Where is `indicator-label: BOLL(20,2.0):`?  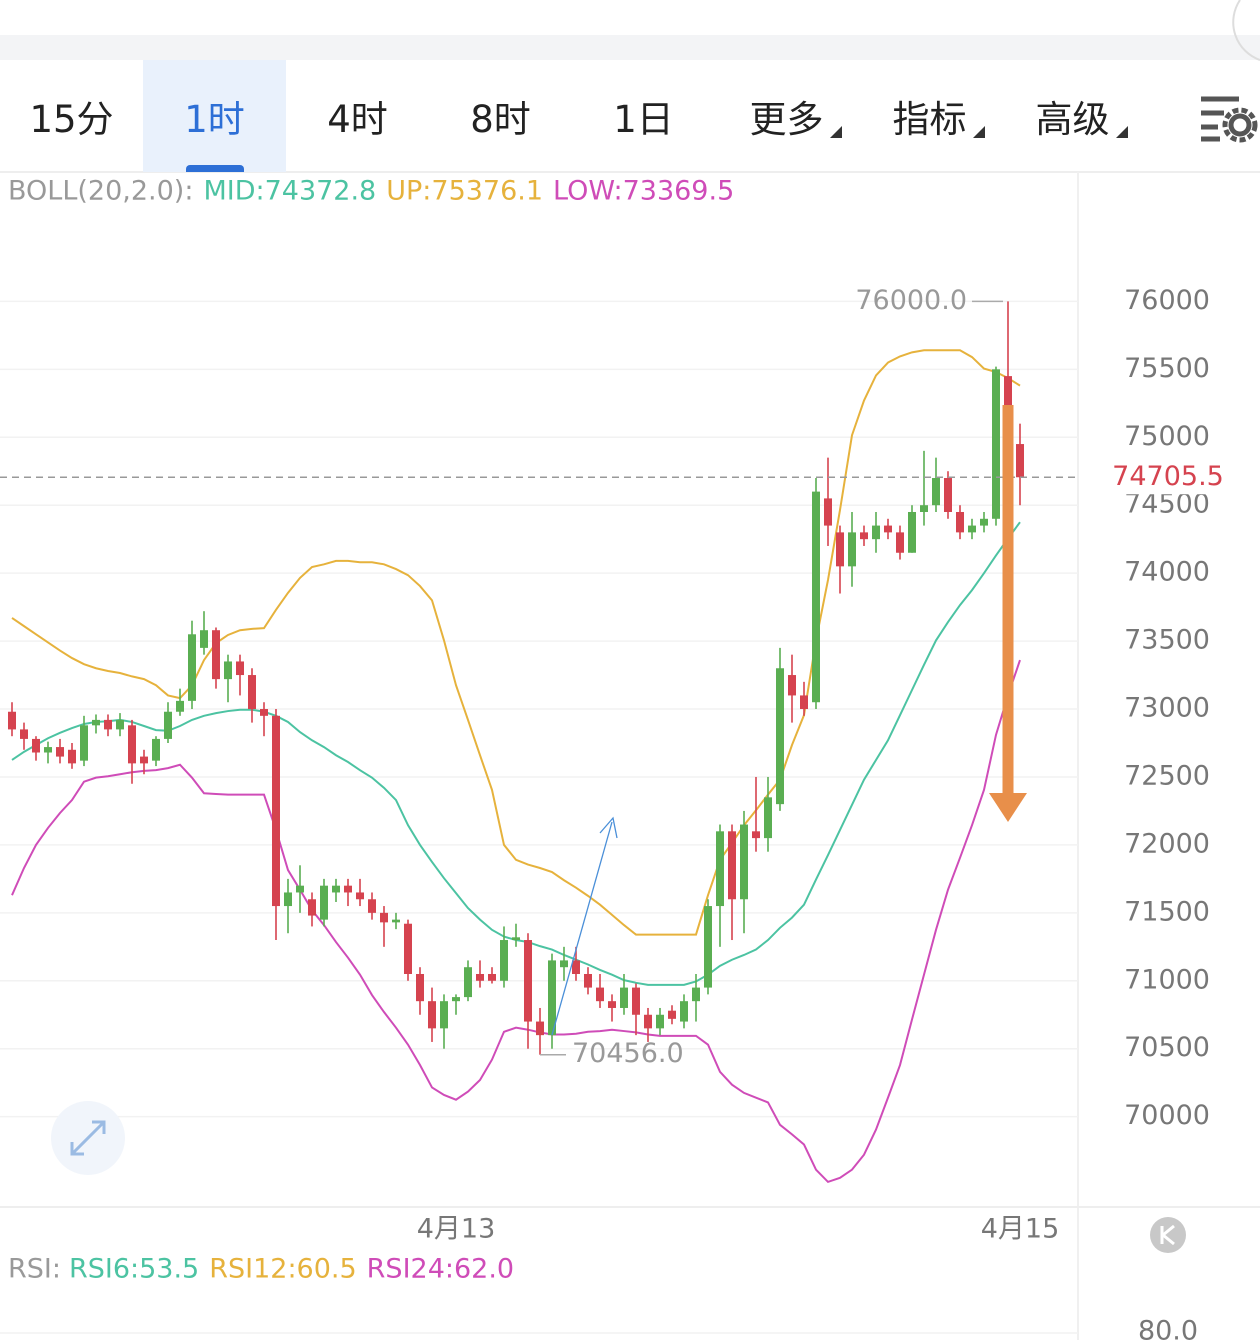
indicator-label: BOLL(20,2.0): is located at coordinates (100, 191).